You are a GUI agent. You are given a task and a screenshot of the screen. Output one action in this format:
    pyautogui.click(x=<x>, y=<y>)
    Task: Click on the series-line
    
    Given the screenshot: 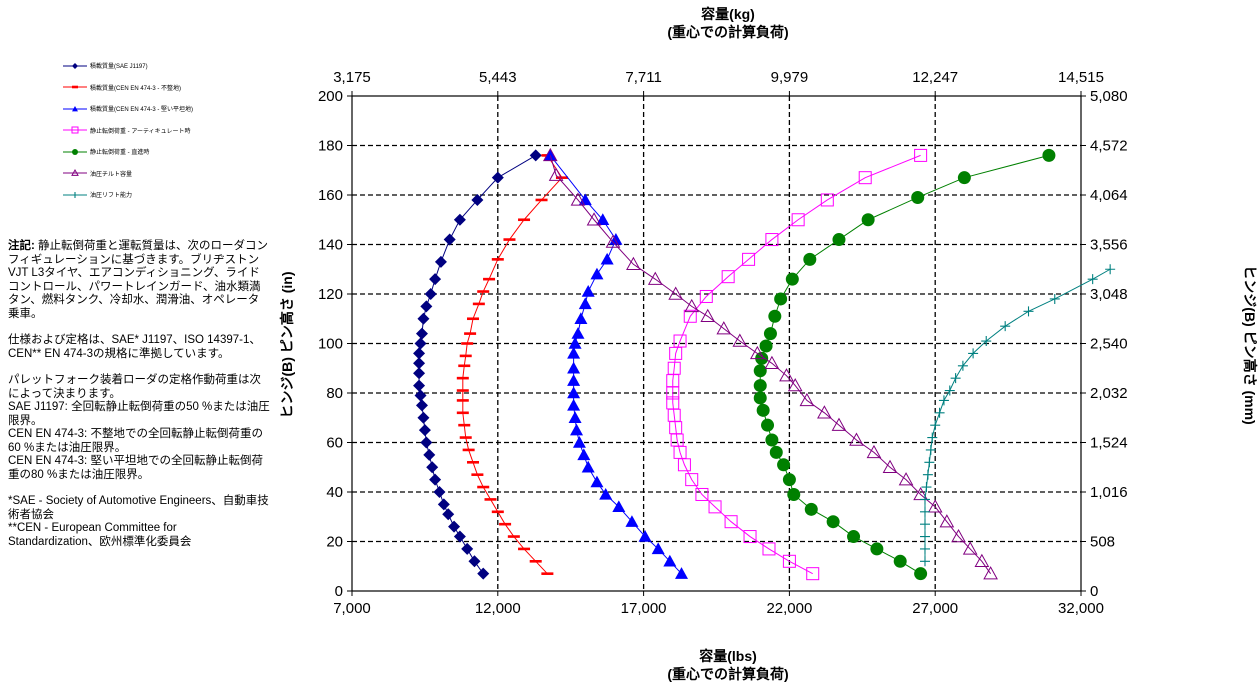 What is the action you would take?
    pyautogui.click(x=512, y=365)
    